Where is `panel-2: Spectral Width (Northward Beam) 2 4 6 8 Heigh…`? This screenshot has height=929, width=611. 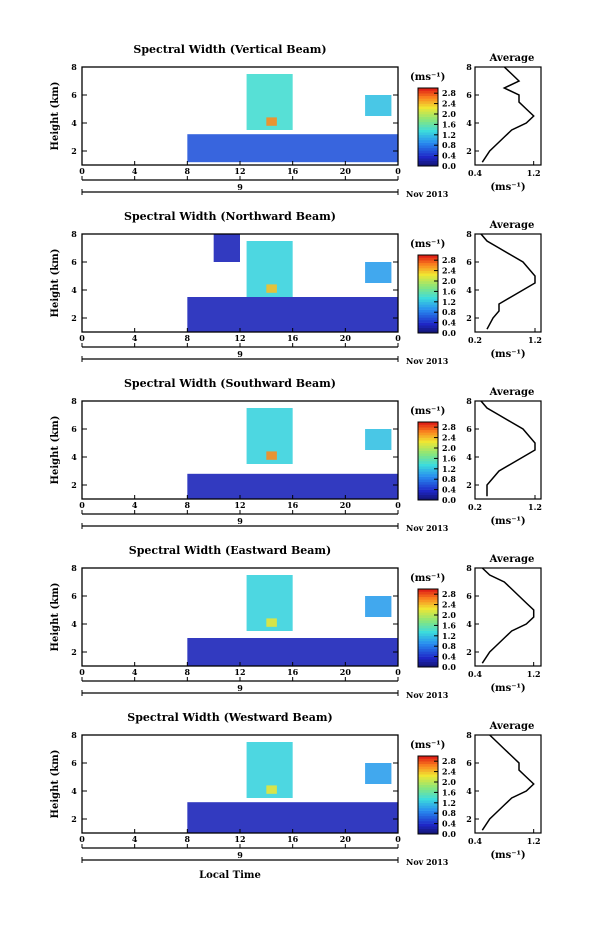
panel-2: Spectral Width (Northward Beam) 2 4 6 8 Heigh… is located at coordinates (296, 288).